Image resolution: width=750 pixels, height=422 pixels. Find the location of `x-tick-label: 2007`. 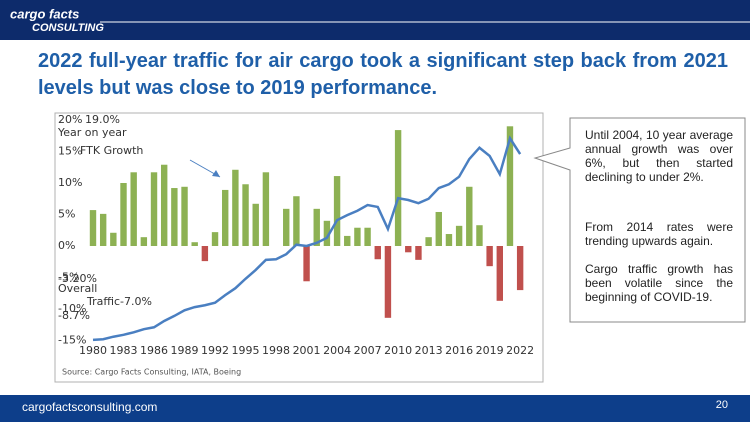

x-tick-label: 2007 is located at coordinates (368, 350).